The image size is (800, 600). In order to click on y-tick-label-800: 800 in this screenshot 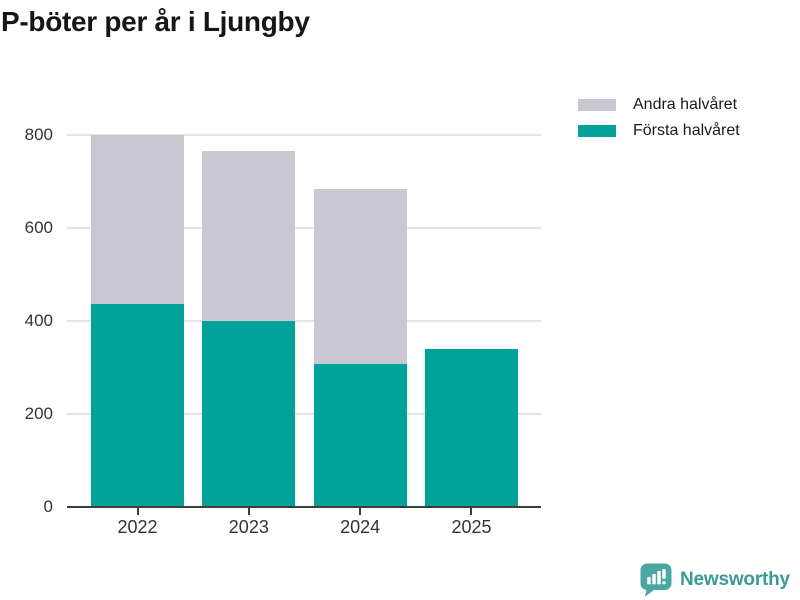, I will do `click(38, 134)`.